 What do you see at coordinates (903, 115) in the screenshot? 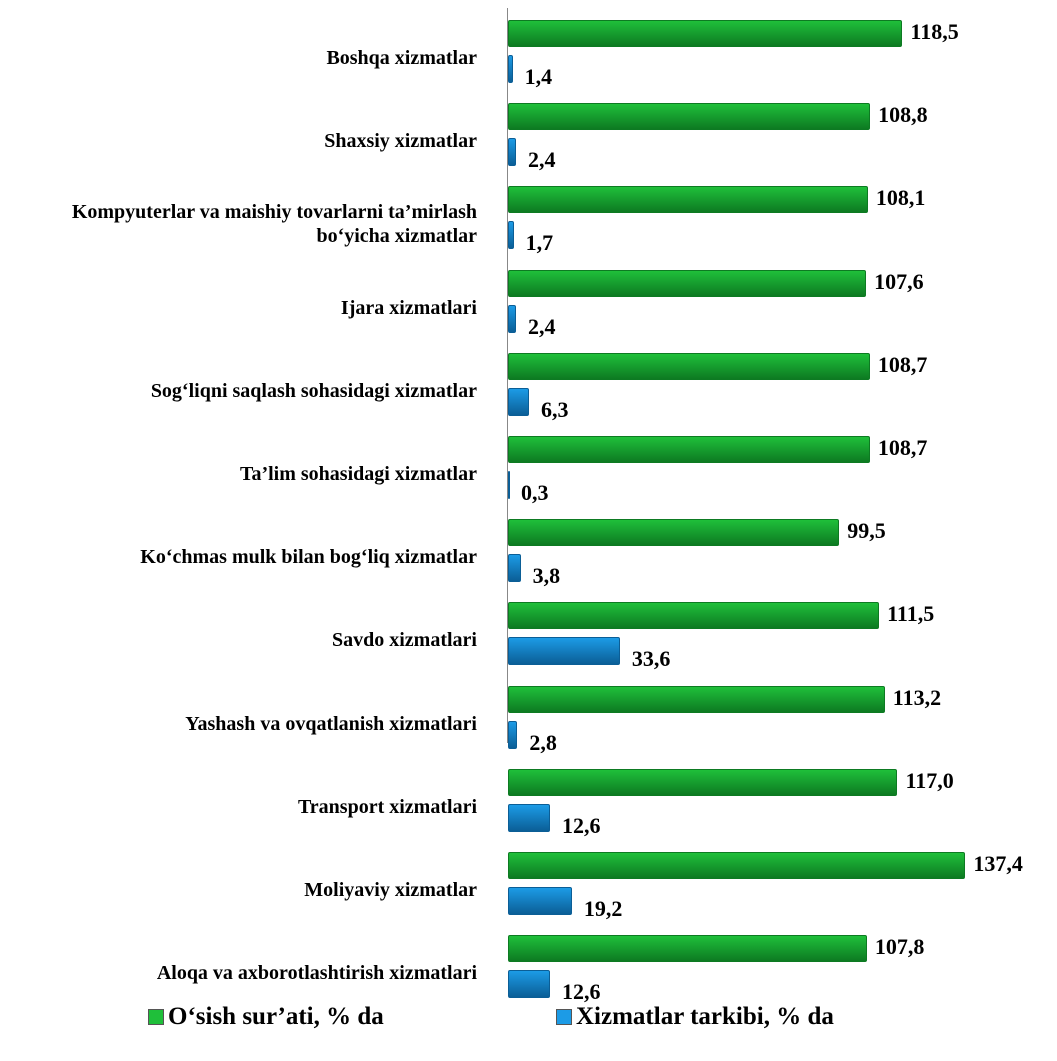
I see `value-label: 108,8` at bounding box center [903, 115].